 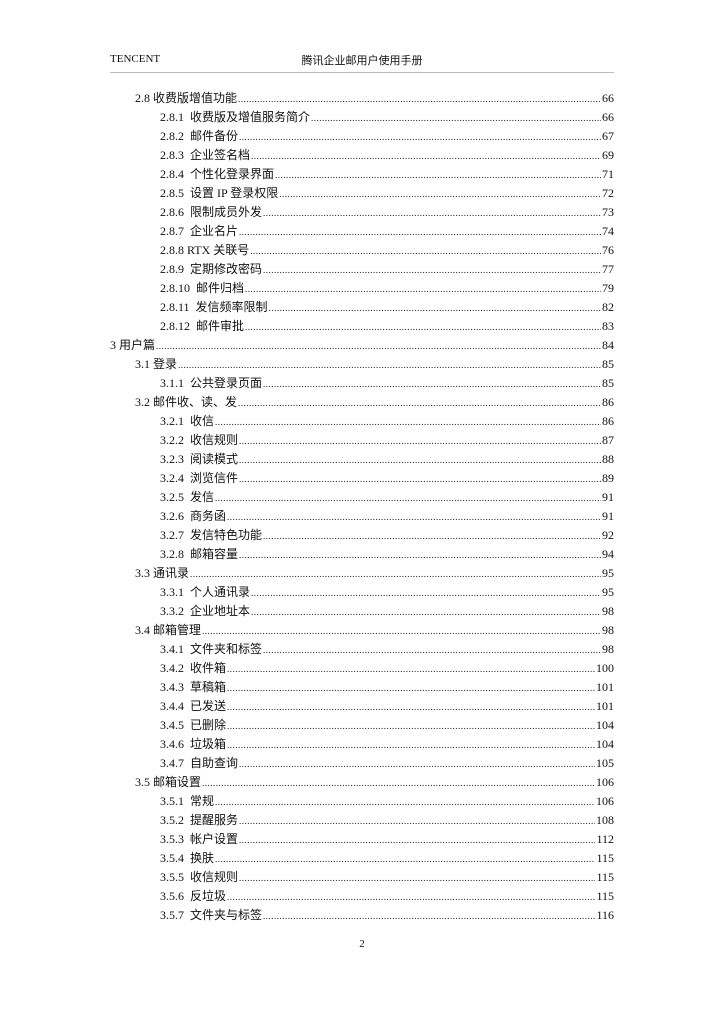 What do you see at coordinates (162, 573) in the screenshot?
I see `toc-entry-label: 3.3 通讯录` at bounding box center [162, 573].